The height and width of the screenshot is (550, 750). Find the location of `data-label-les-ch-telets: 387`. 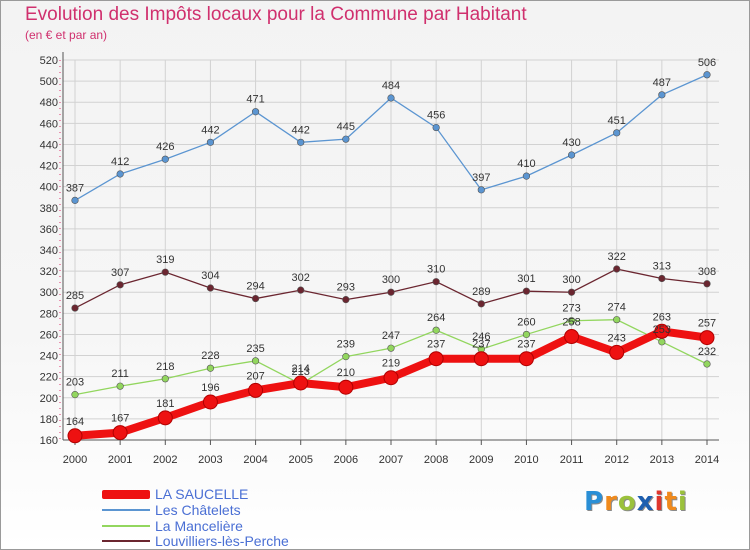

data-label-les-ch-telets: 387 is located at coordinates (75, 188).